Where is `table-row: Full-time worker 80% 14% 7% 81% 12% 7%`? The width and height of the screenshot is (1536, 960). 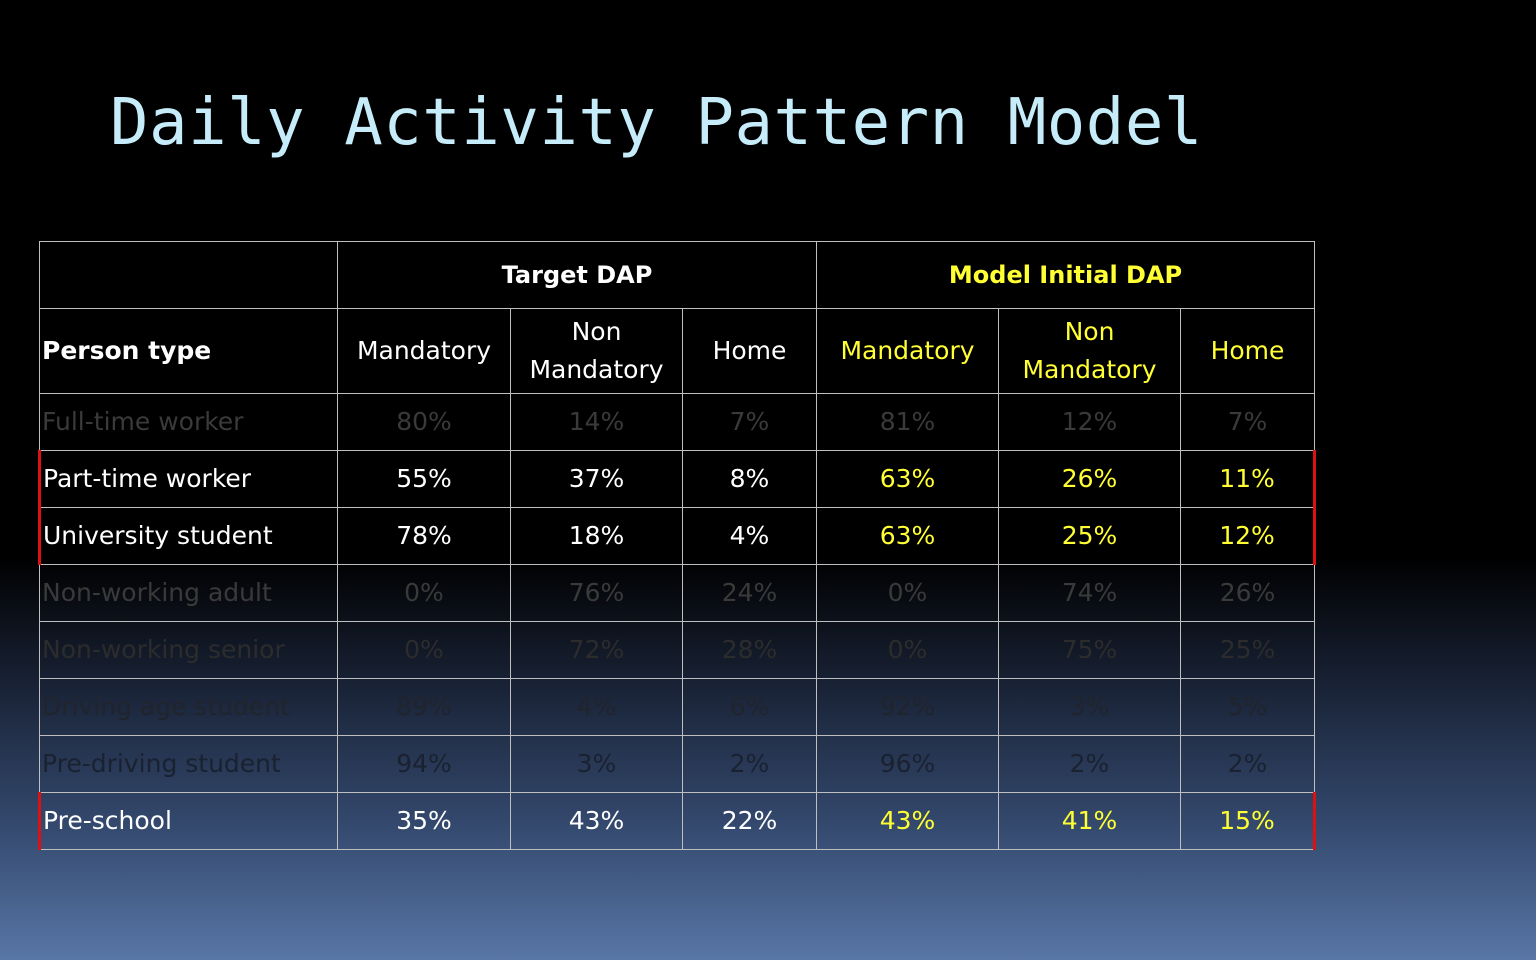 table-row: Full-time worker 80% 14% 7% 81% 12% 7% is located at coordinates (677, 422).